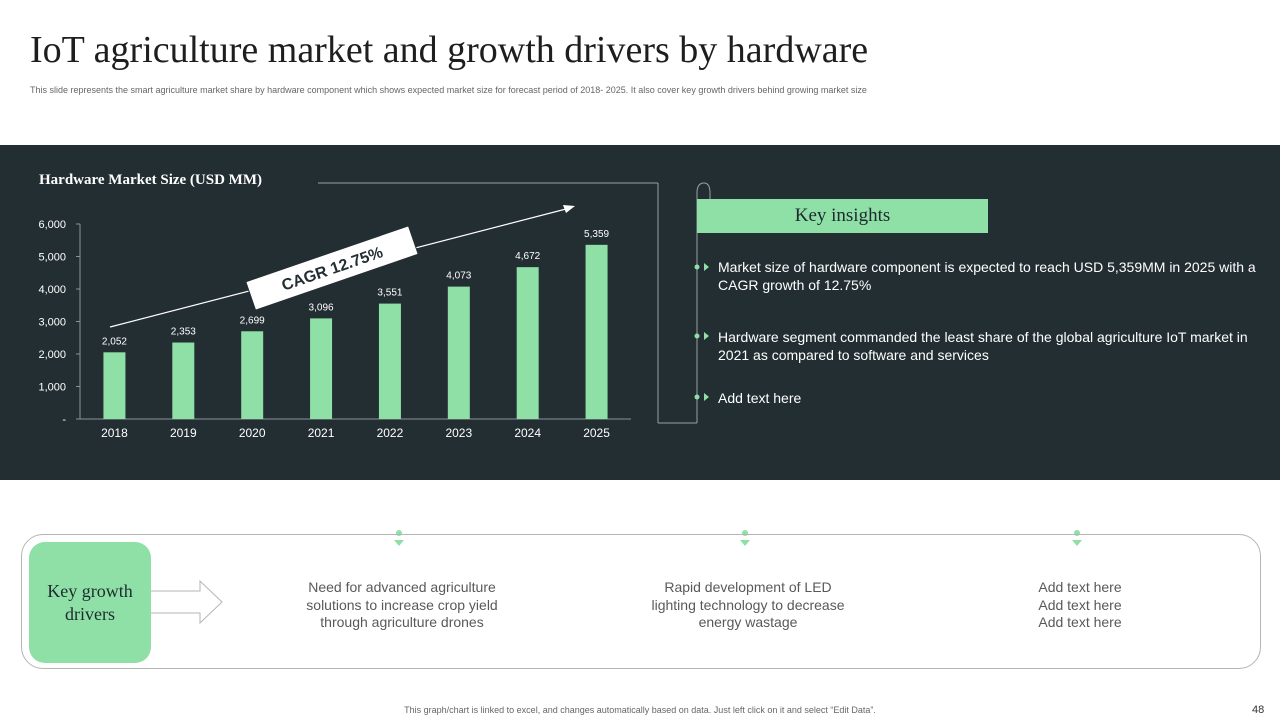 The width and height of the screenshot is (1280, 720). What do you see at coordinates (703, 302) in the screenshot?
I see `insights-connector` at bounding box center [703, 302].